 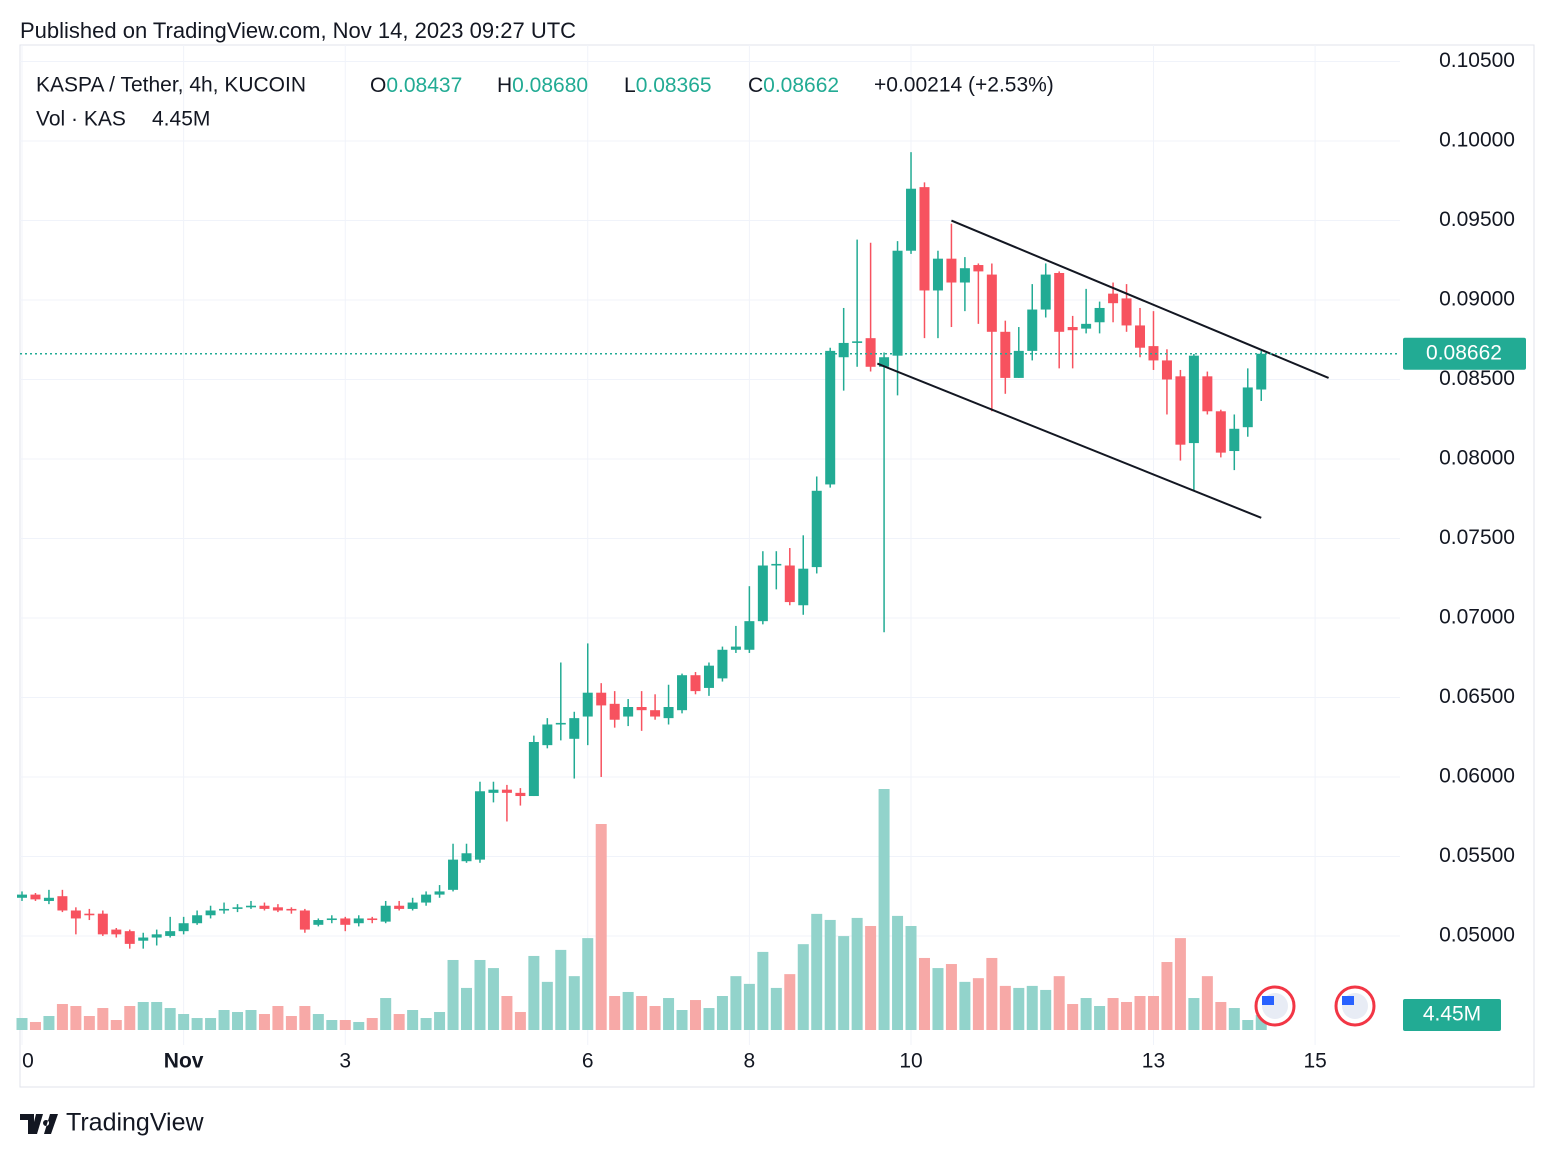 I want to click on ohlc-legend: O0.08437 H0.08680 L0.08365 C0.08662, so click(x=604, y=85).